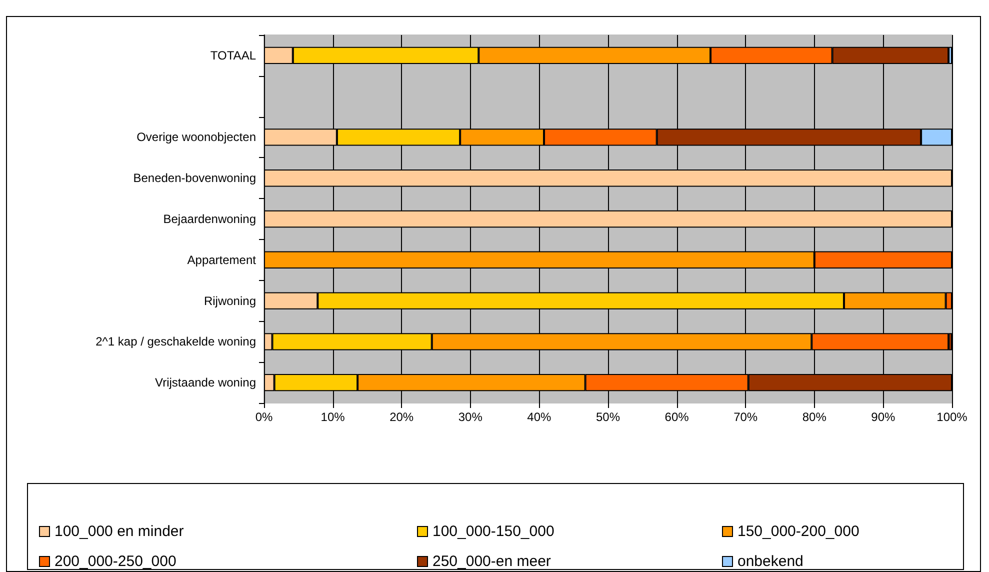 The width and height of the screenshot is (989, 572). I want to click on y-tick-label: Rijwoning, so click(230, 301).